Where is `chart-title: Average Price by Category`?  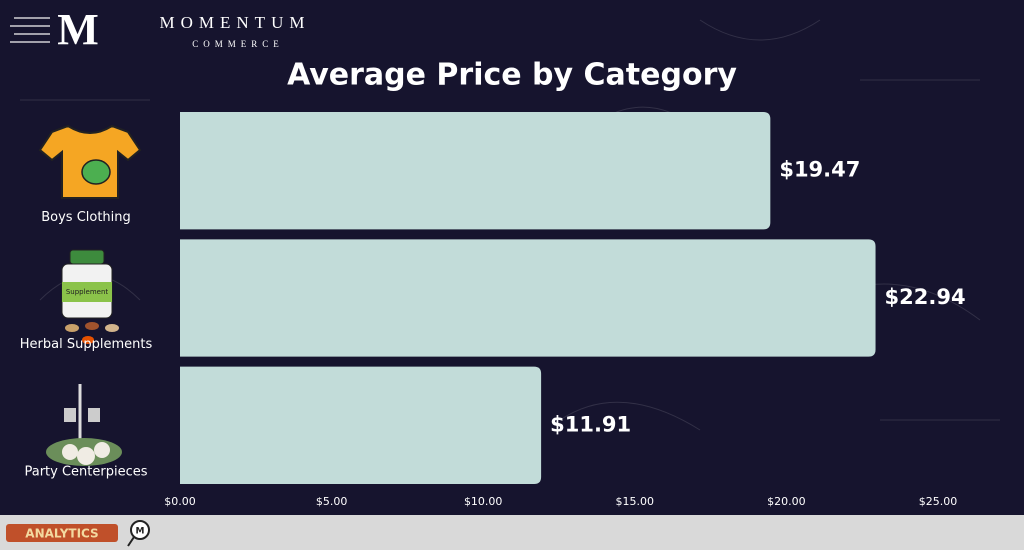 chart-title: Average Price by Category is located at coordinates (512, 75).